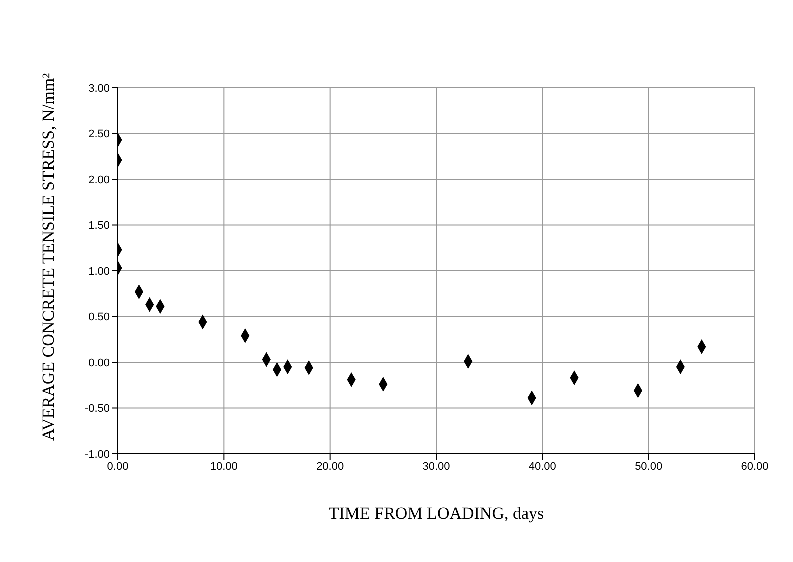 The height and width of the screenshot is (562, 793). I want to click on y-tick-label: 1.50, so click(99, 226).